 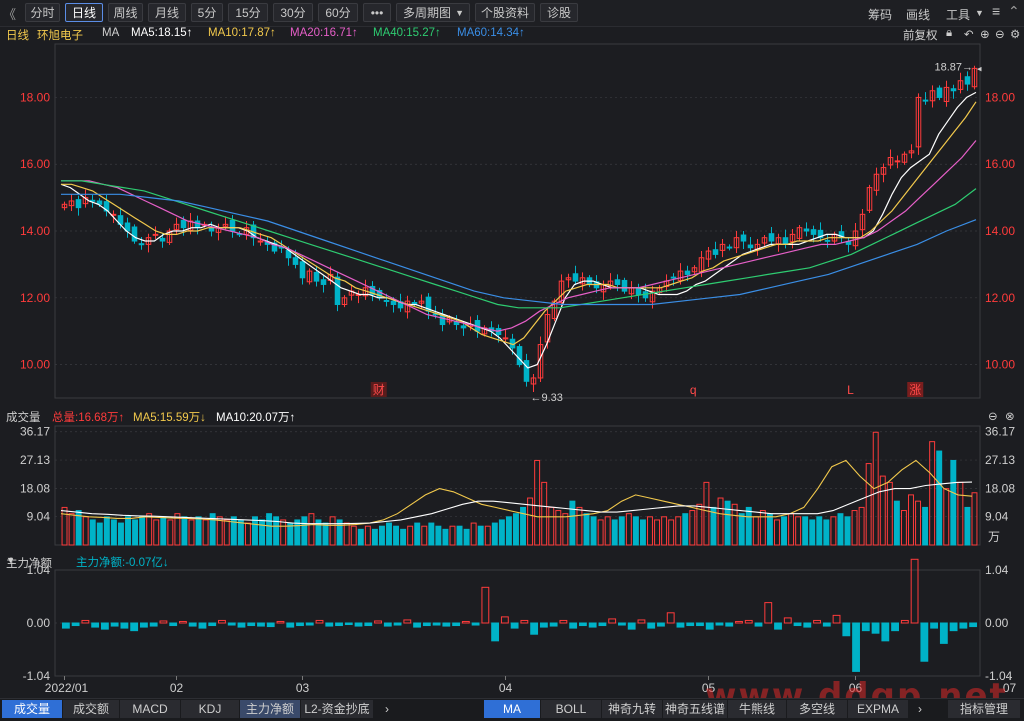 What do you see at coordinates (918, 15) in the screenshot?
I see `draw-button: 画线` at bounding box center [918, 15].